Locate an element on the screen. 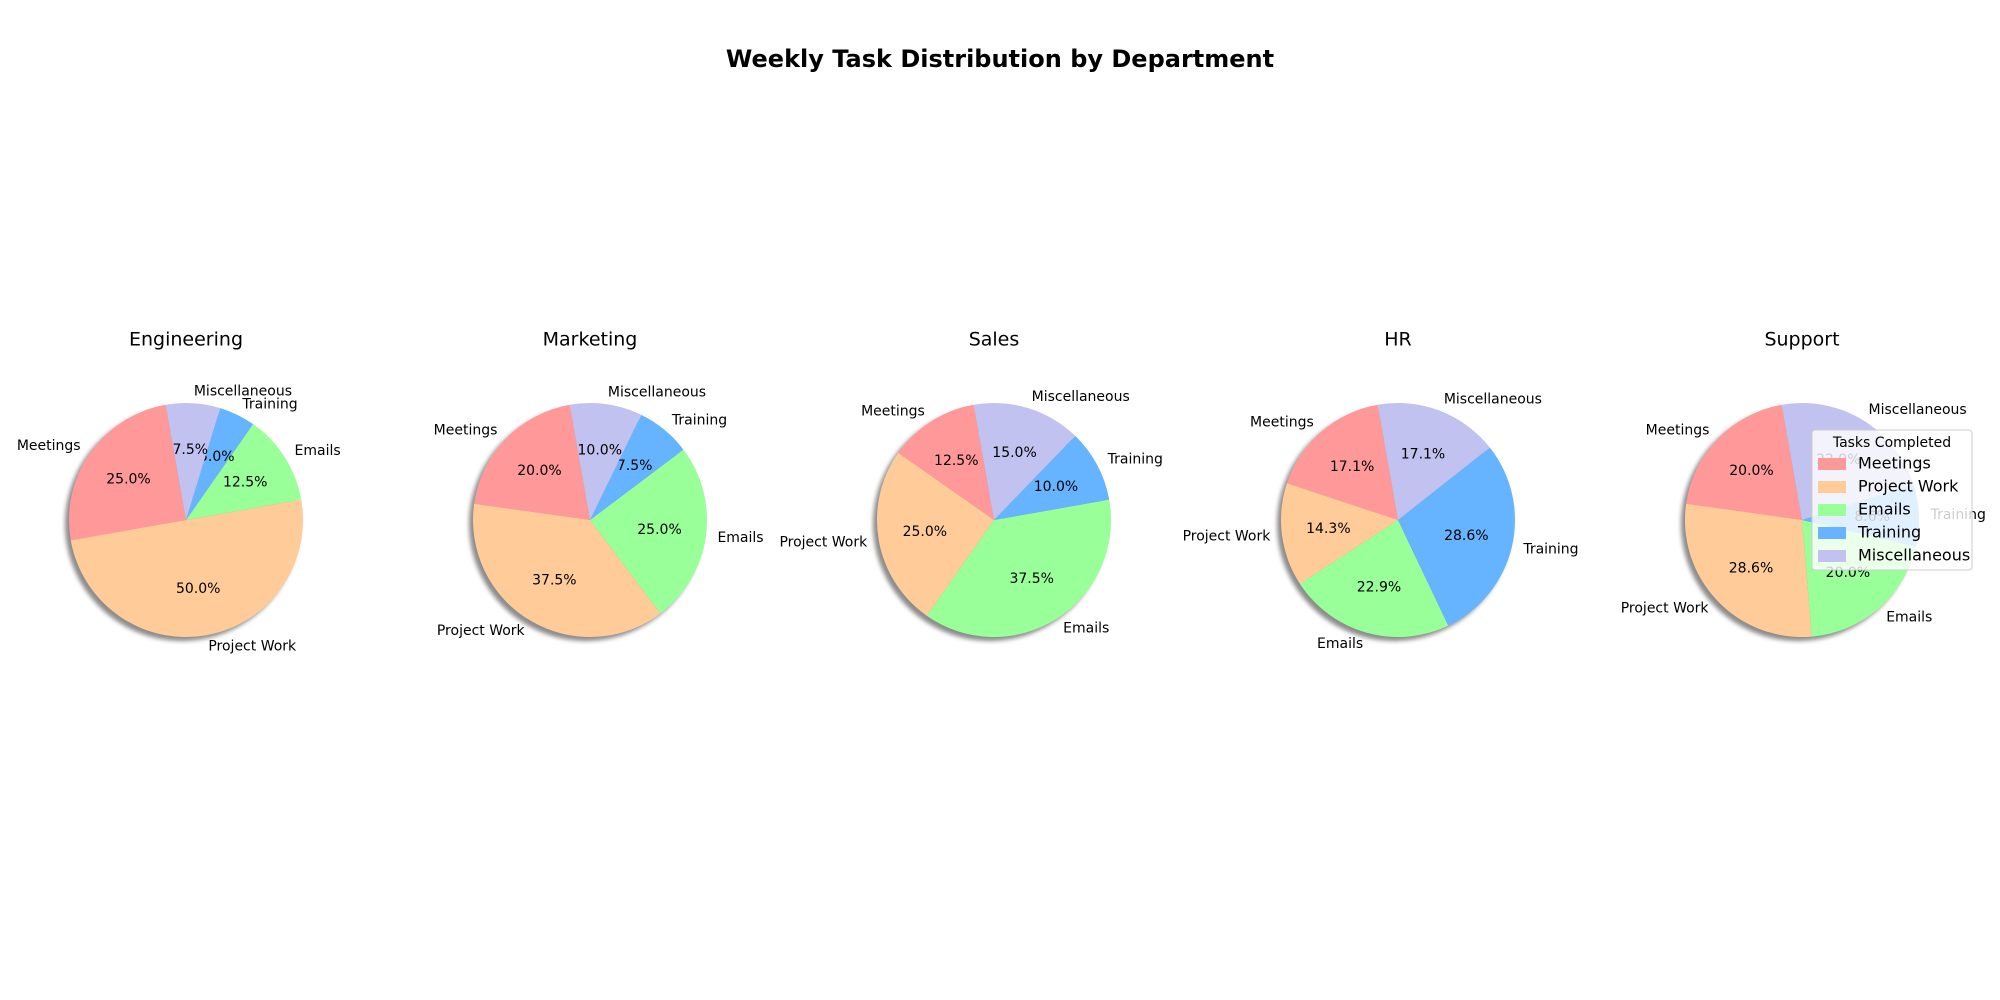  pie-title: Support is located at coordinates (1801, 340).